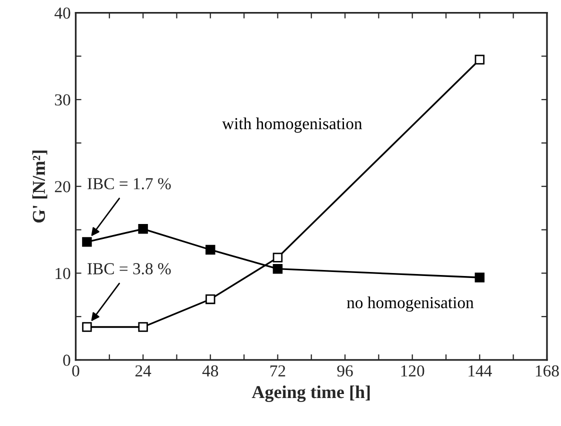 The height and width of the screenshot is (426, 561). Describe the element at coordinates (62, 100) in the screenshot. I see `y-tick-label: 30` at that location.